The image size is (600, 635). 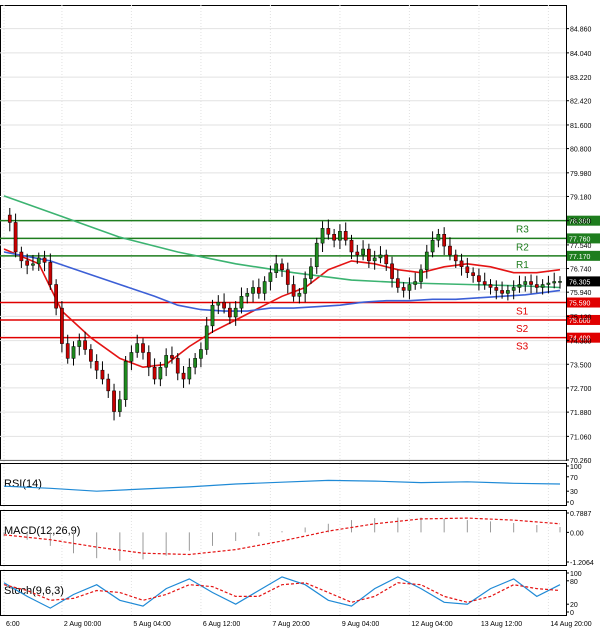 What do you see at coordinates (581, 293) in the screenshot?
I see `price-tick-label: 75.940` at bounding box center [581, 293].